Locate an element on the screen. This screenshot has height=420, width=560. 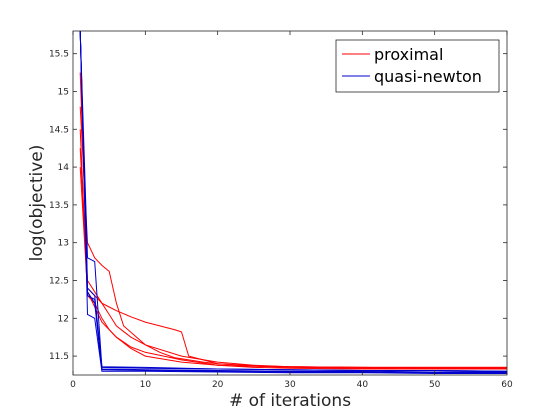
legend-label-proximal: proximal is located at coordinates (408, 54).